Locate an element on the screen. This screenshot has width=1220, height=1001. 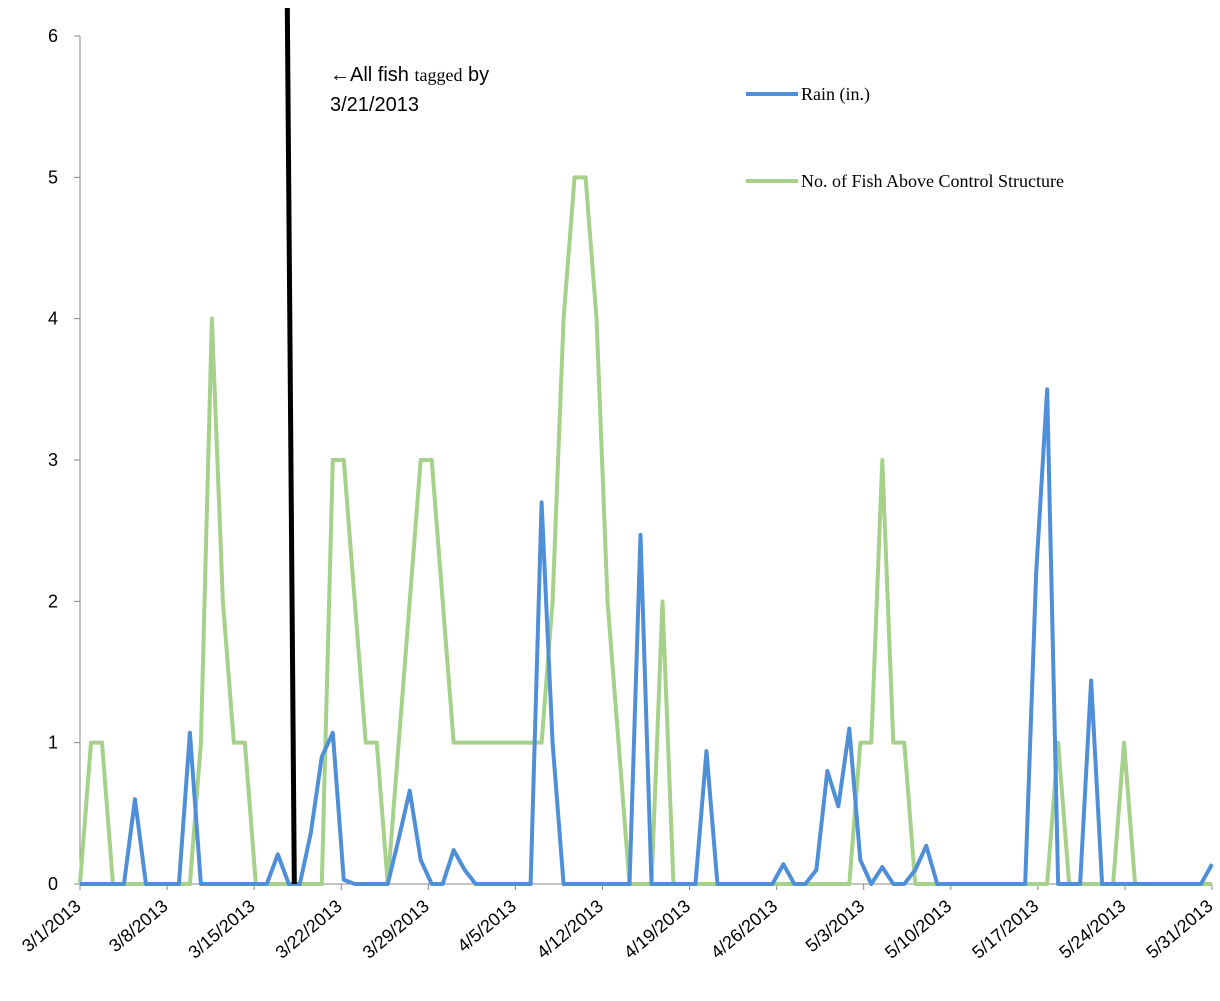
x-tick-label: 3/29/2013 is located at coordinates (396, 929).